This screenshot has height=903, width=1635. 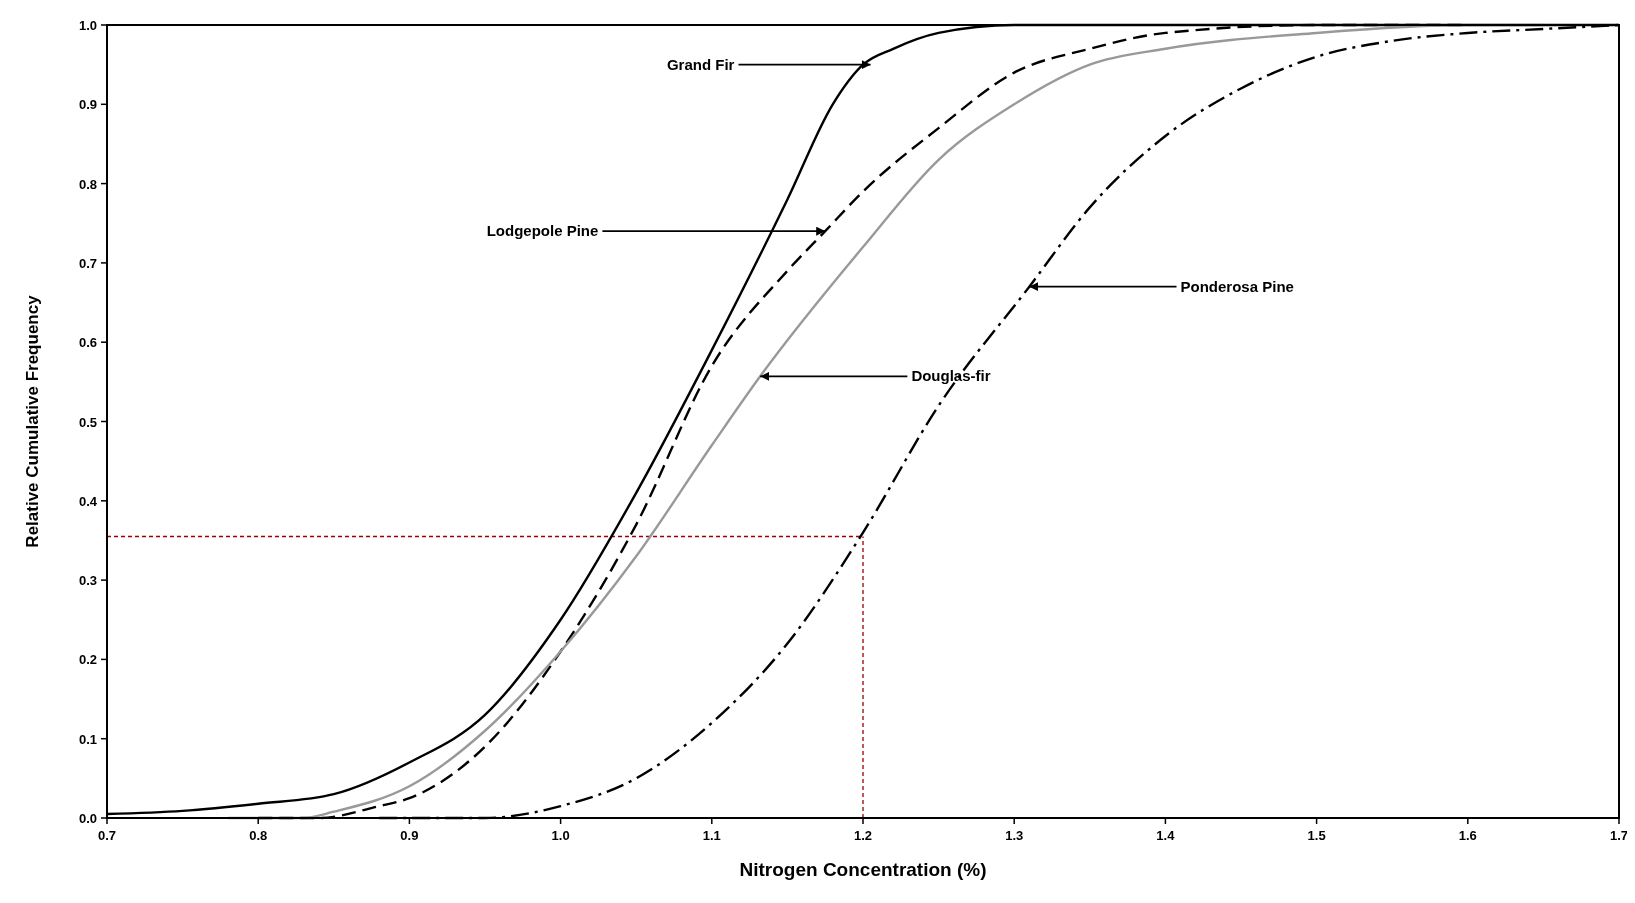 I want to click on x-tick-label: 1.4, so click(x=1166, y=835).